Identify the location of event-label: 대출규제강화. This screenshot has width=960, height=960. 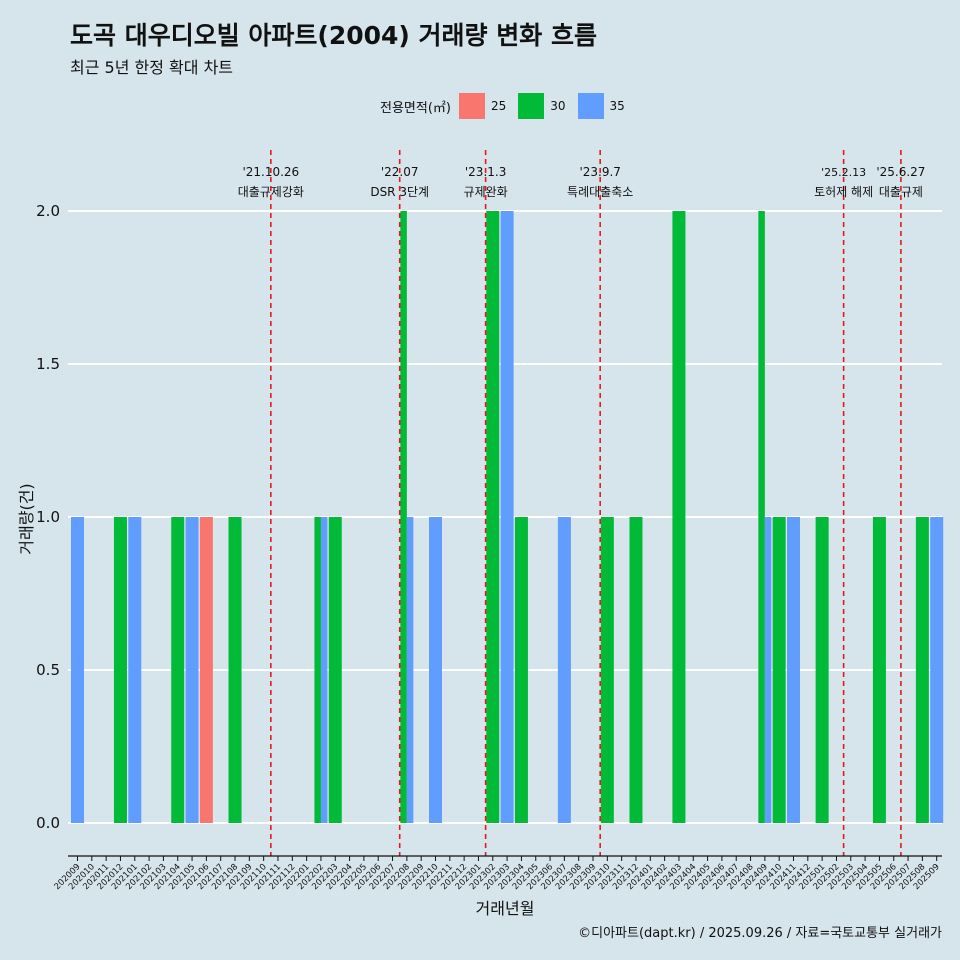
(271, 192).